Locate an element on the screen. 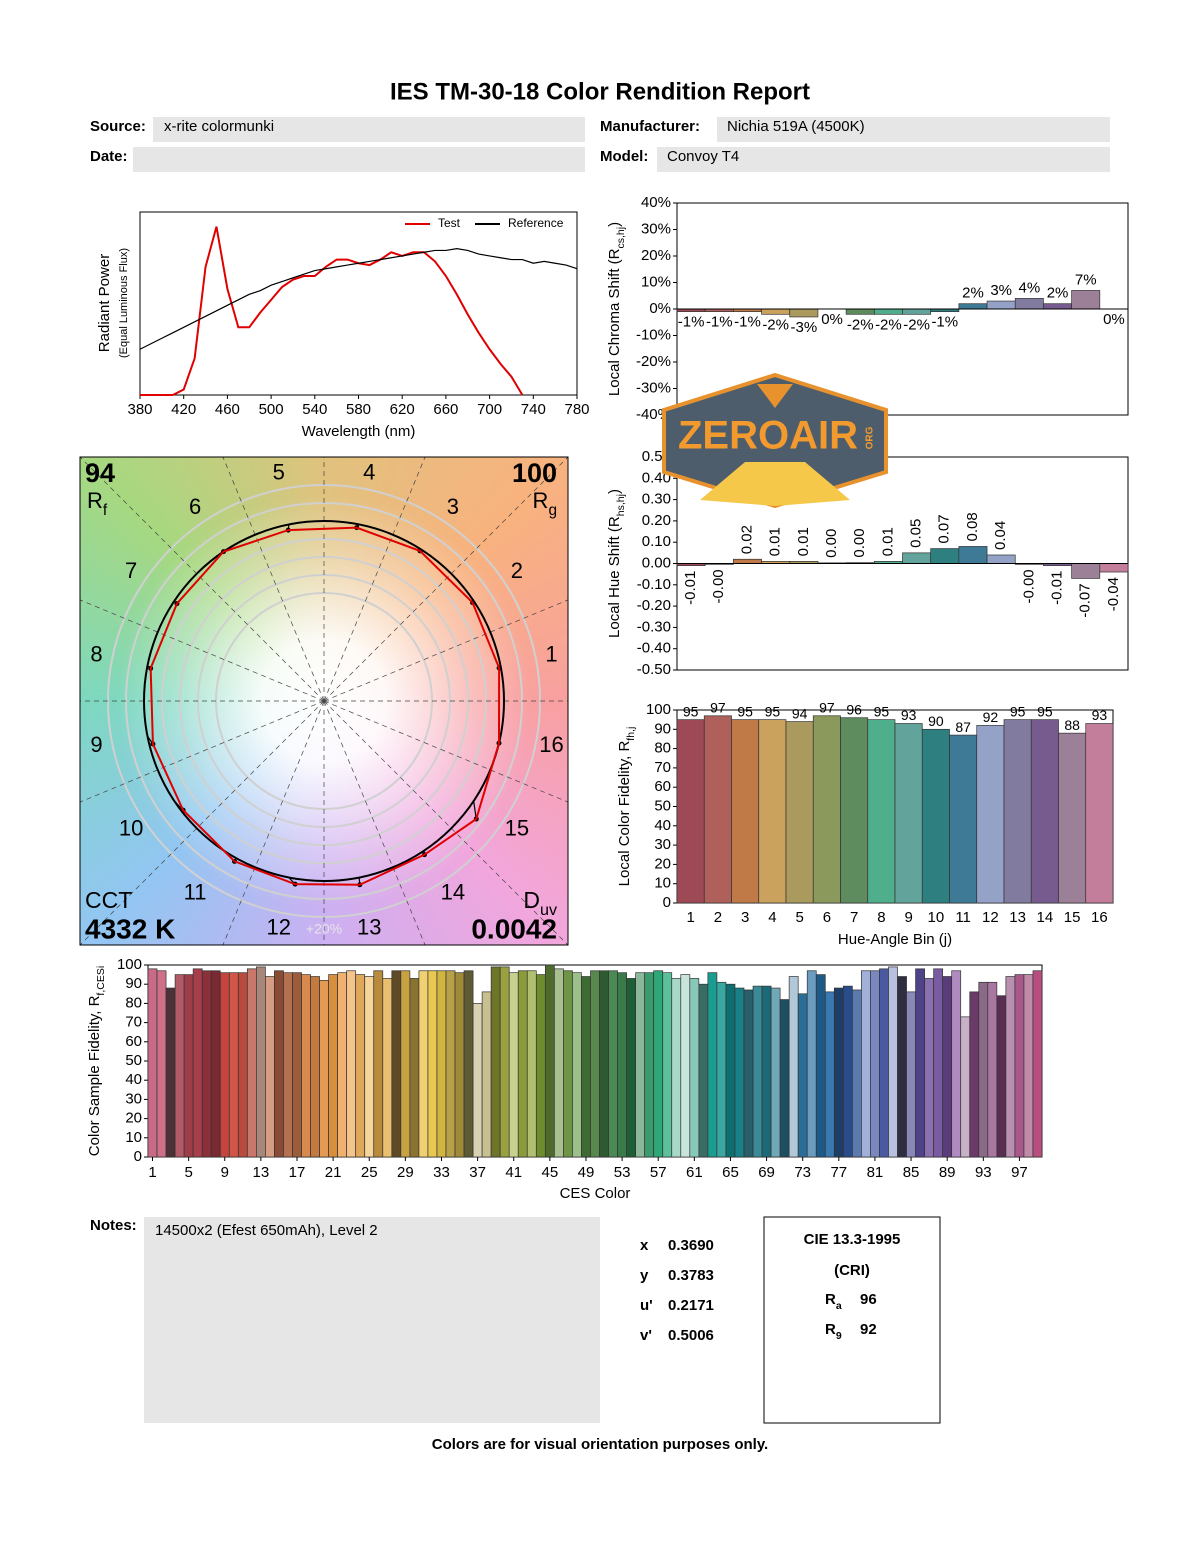 This screenshot has height=1550, width=1200. plot-frame is located at coordinates (358, 303).